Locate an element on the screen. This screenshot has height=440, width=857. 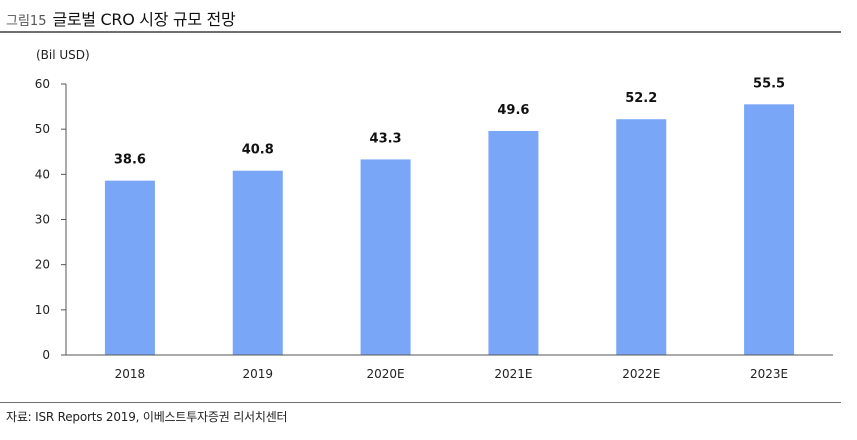
y-tick-label: 60 is located at coordinates (42, 84).